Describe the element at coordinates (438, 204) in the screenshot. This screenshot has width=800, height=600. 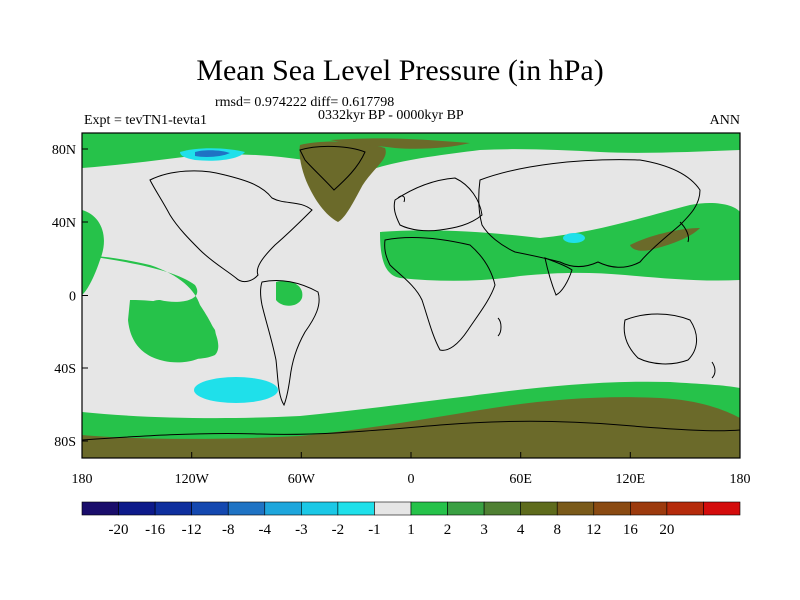
I see `europe-coast` at that location.